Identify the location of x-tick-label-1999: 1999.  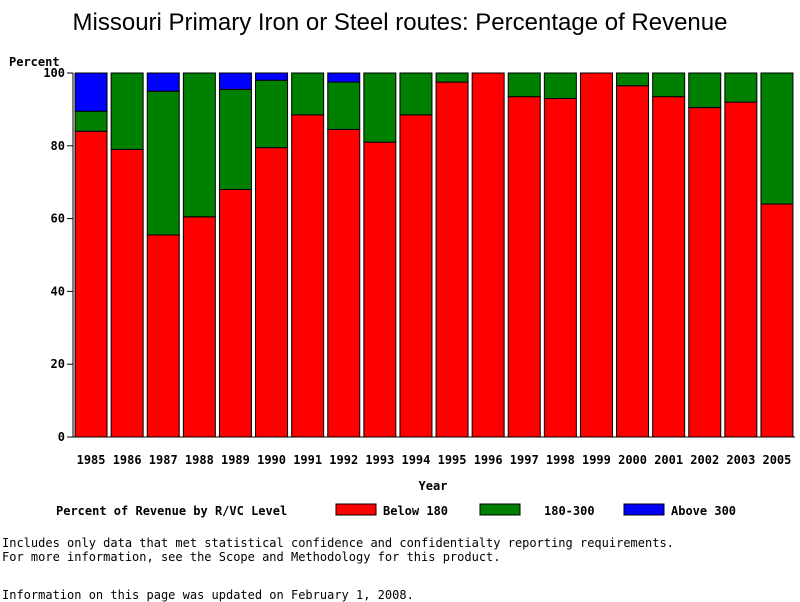
(596, 460).